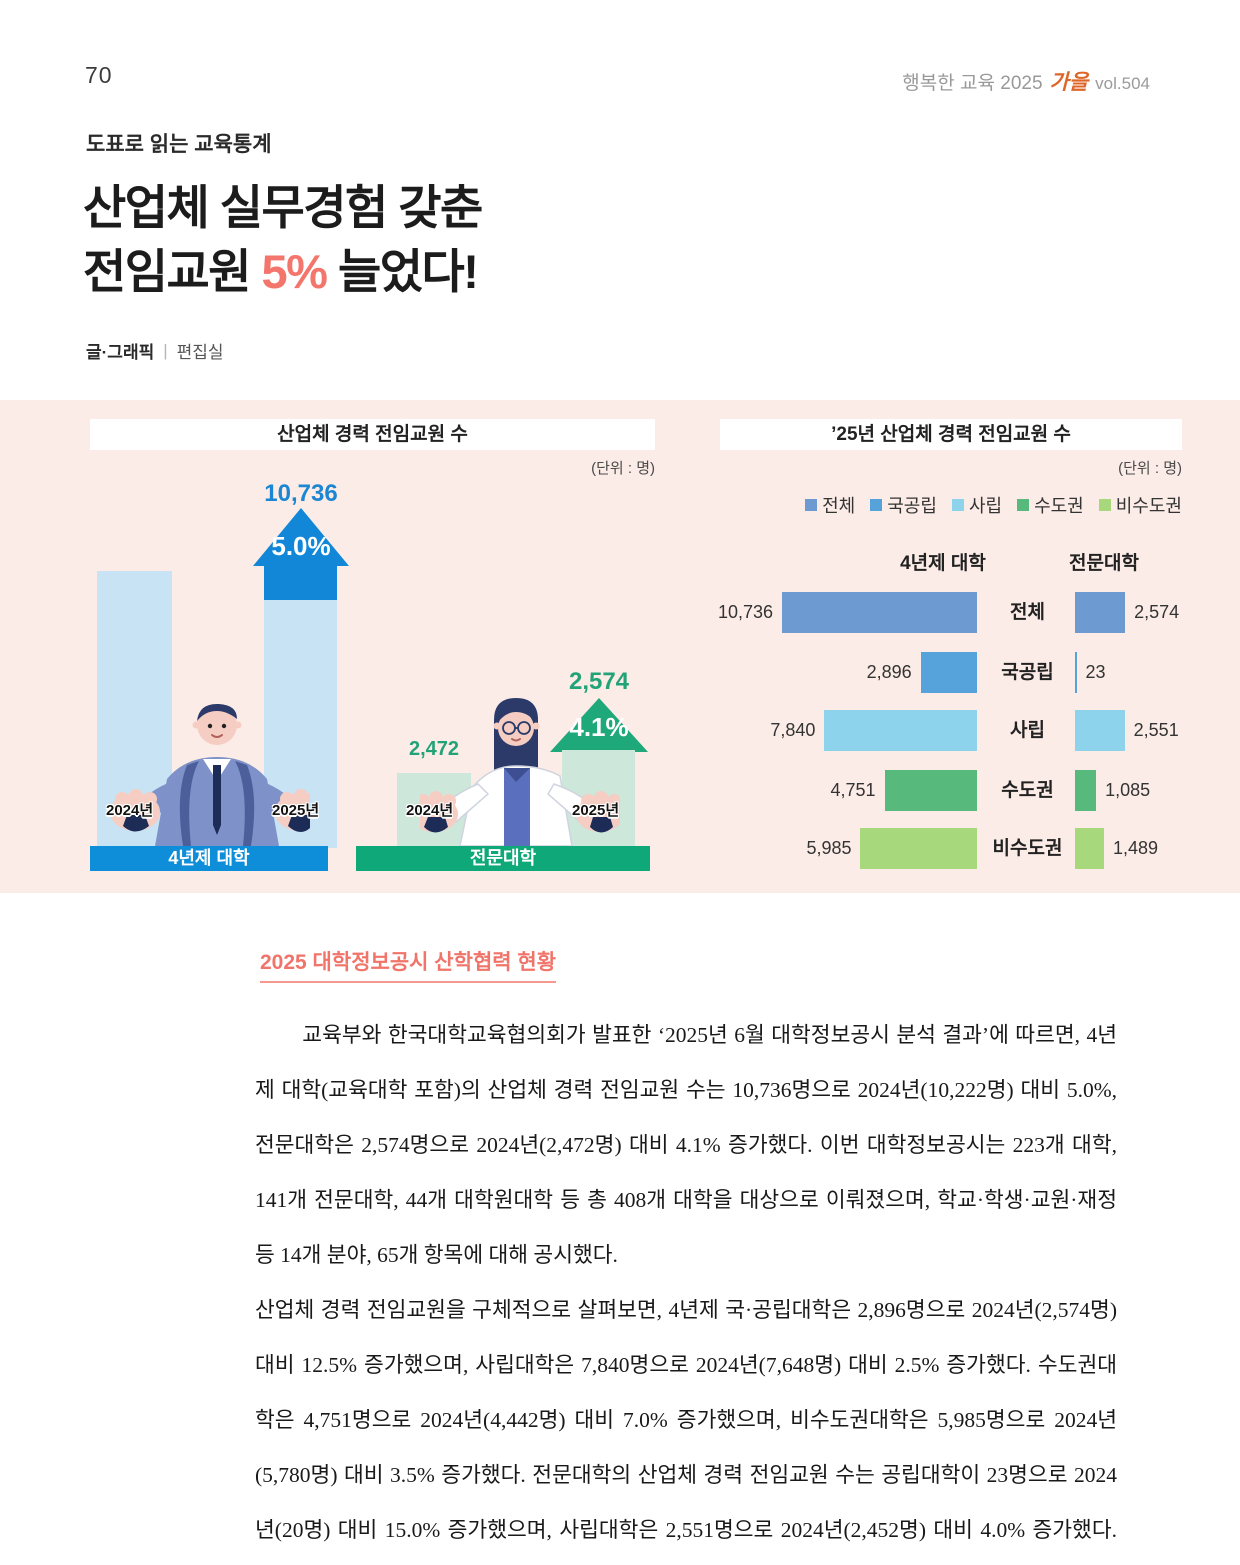 The height and width of the screenshot is (1565, 1240). What do you see at coordinates (889, 672) in the screenshot?
I see `univ-value: 2,896` at bounding box center [889, 672].